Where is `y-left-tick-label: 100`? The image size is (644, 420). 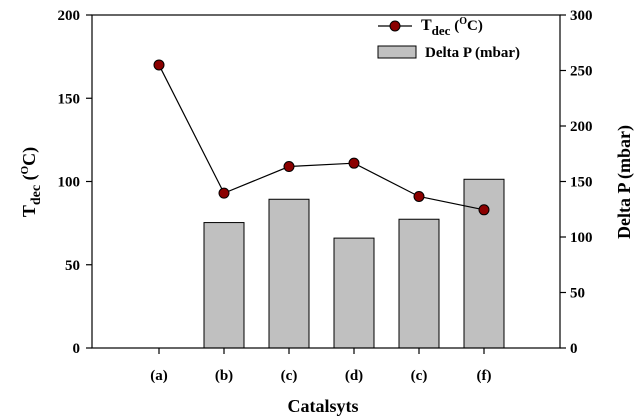 y-left-tick-label: 100 is located at coordinates (69, 183).